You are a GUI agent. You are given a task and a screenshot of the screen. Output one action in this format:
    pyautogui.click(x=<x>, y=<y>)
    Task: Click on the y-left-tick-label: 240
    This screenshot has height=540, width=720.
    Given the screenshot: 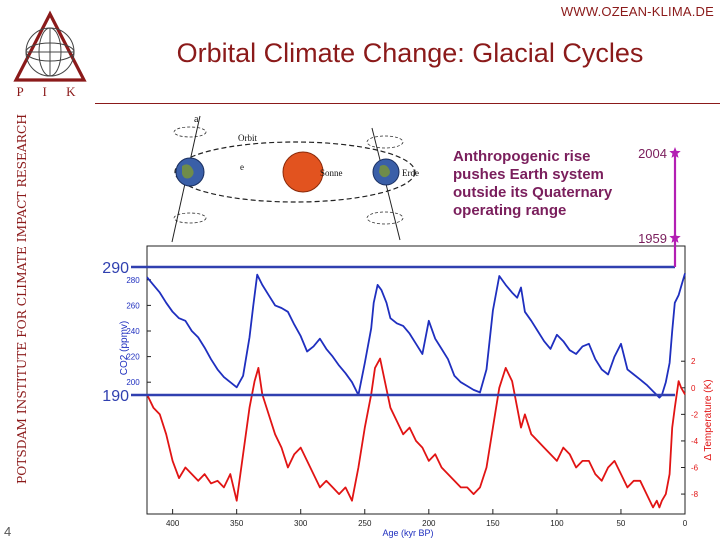 What is the action you would take?
    pyautogui.click(x=133, y=331)
    